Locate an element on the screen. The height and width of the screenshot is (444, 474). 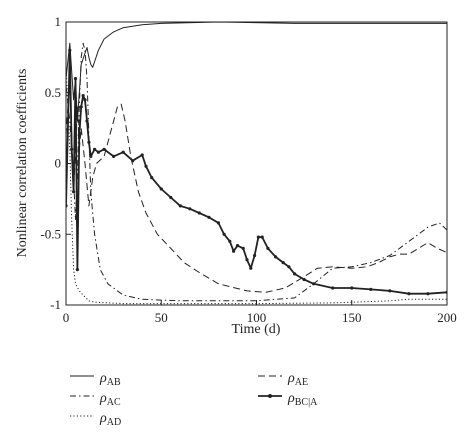
y-tick-label: 0 is located at coordinates (58, 163).